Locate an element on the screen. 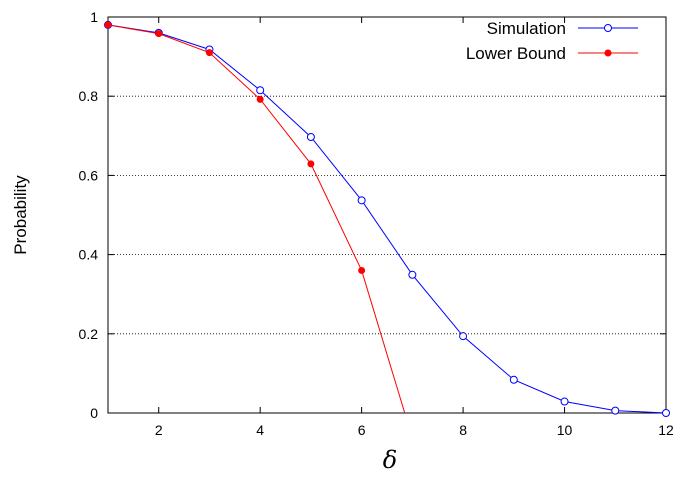  x-tick-labels: 2 4 6 8 10 12 is located at coordinates (414, 430).